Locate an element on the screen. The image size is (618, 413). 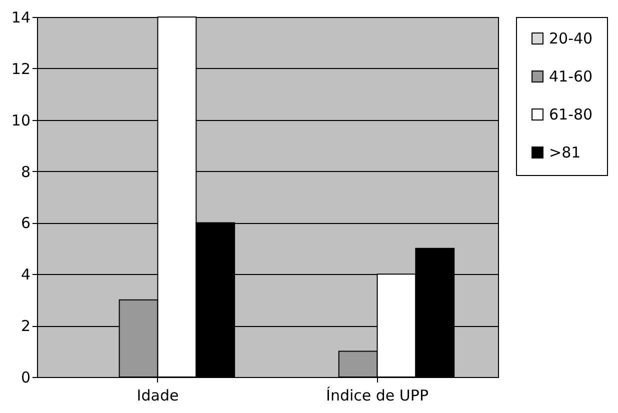
y-tick-label: 4 is located at coordinates (25, 275).